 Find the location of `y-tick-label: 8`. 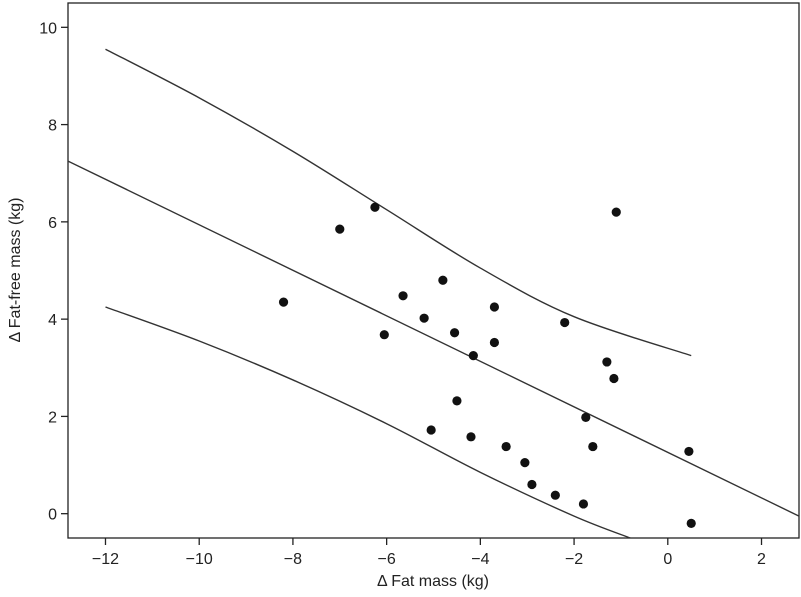

y-tick-label: 8 is located at coordinates (52, 126).